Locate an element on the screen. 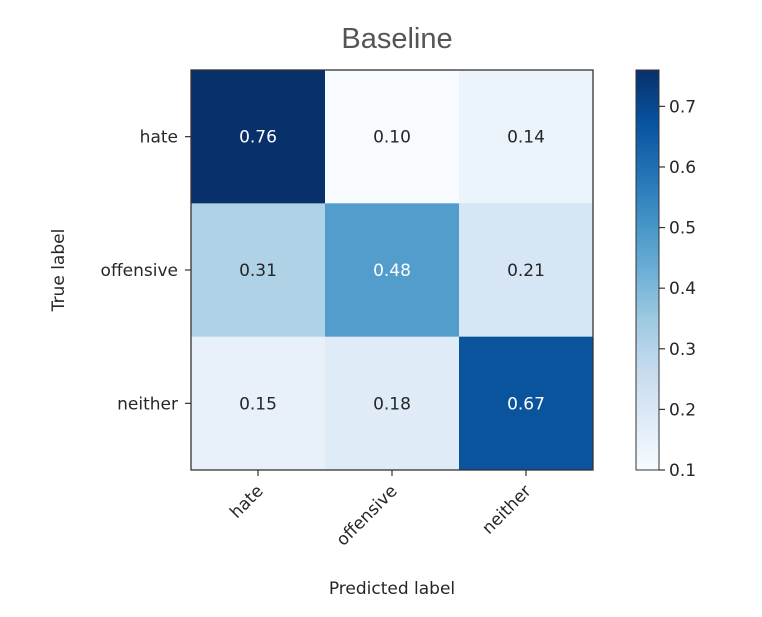  x-tick-label: hate is located at coordinates (246, 501).